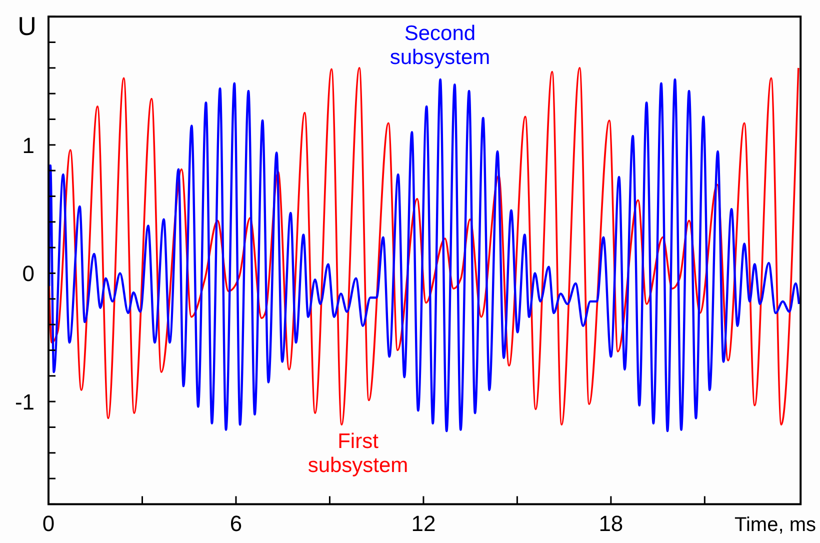  What do you see at coordinates (775, 525) in the screenshot?
I see `x-axis-title: Time, ms` at bounding box center [775, 525].